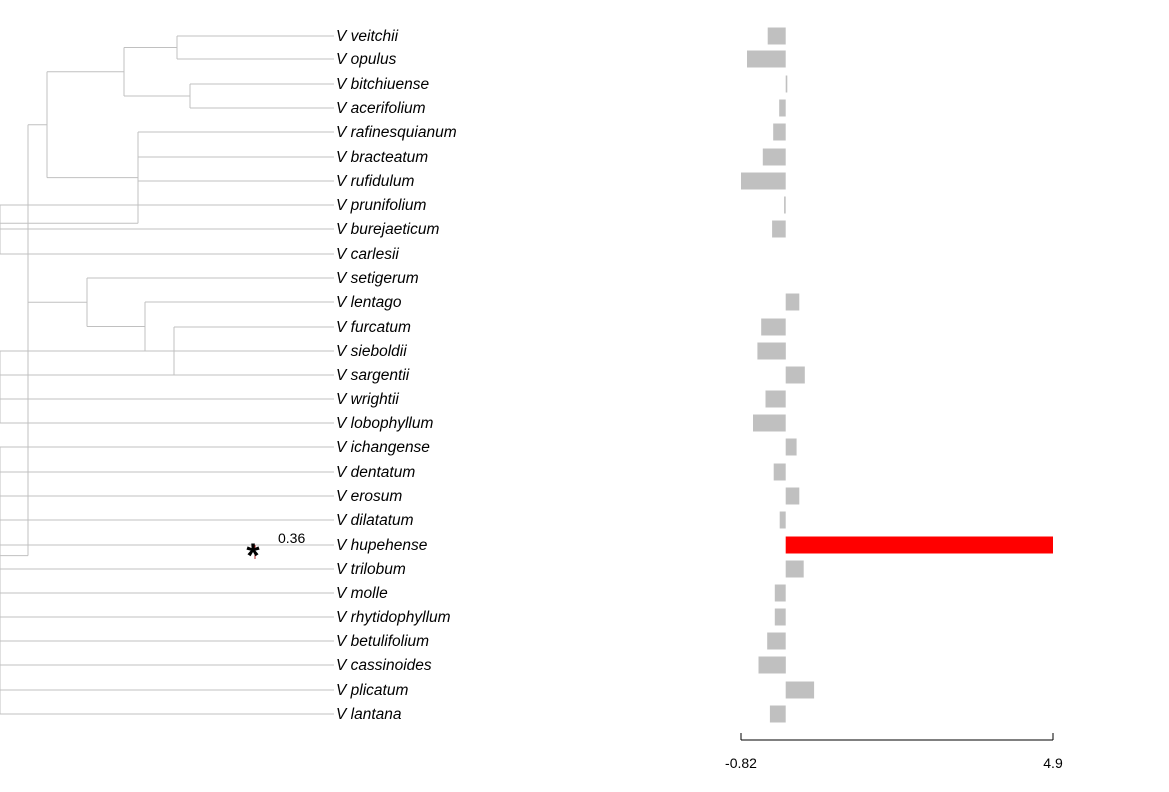 The width and height of the screenshot is (1169, 792). I want to click on tip-label-v-ichangense: V ichangense, so click(383, 447).